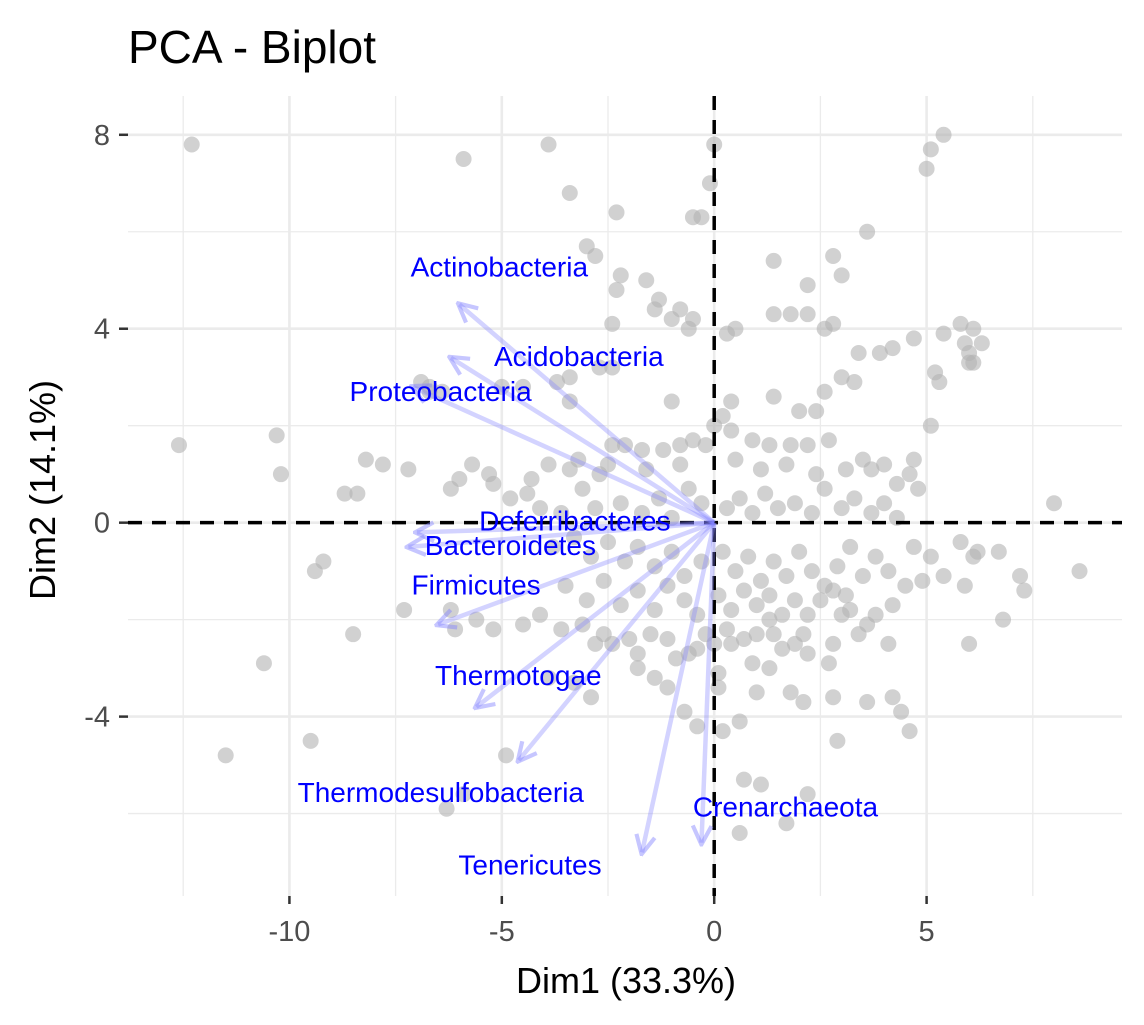  Describe the element at coordinates (574, 520) in the screenshot. I see `variable-label: Deferribacteres` at that location.